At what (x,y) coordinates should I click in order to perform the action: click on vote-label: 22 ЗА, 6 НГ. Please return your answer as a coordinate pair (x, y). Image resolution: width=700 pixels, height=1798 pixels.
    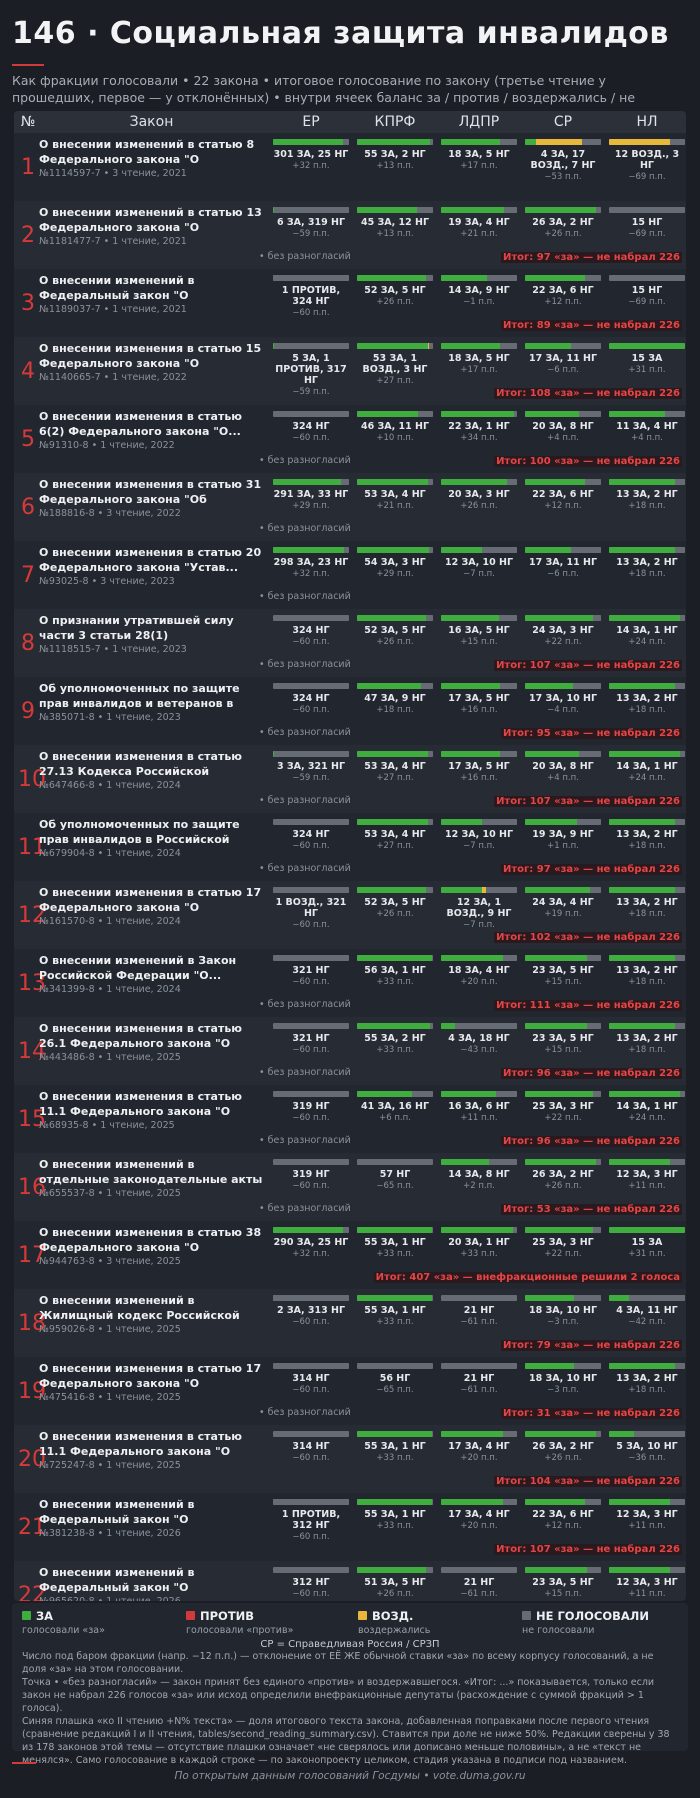
    Looking at the image, I should click on (563, 494).